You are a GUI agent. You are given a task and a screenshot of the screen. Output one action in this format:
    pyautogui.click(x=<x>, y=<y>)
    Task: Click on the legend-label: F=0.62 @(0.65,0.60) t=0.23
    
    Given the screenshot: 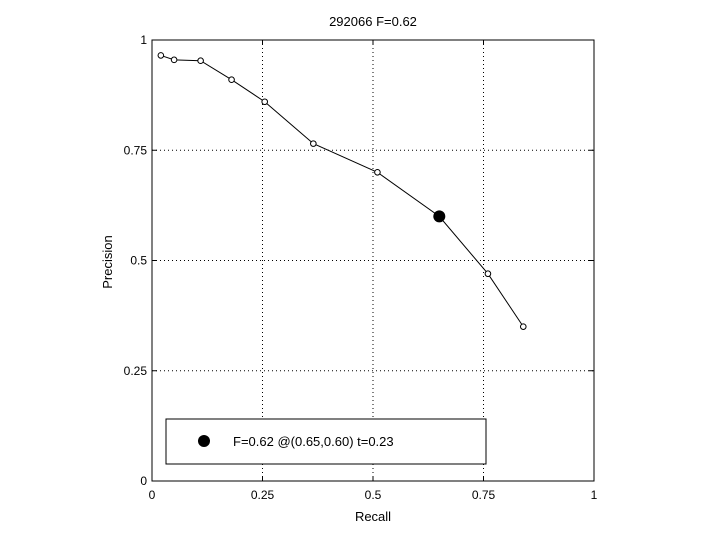 What is the action you would take?
    pyautogui.click(x=313, y=441)
    